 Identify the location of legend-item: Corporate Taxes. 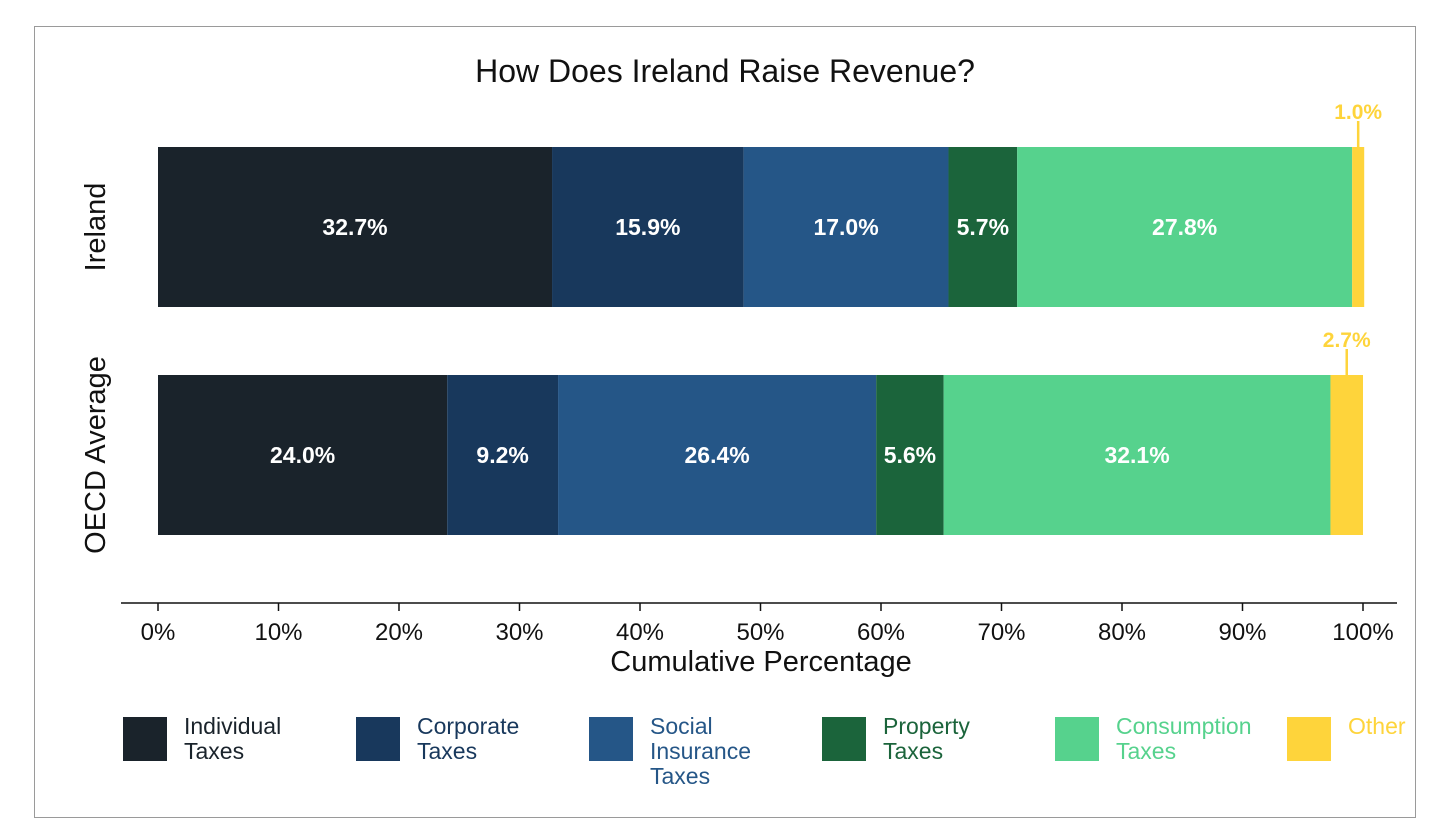
(437, 738).